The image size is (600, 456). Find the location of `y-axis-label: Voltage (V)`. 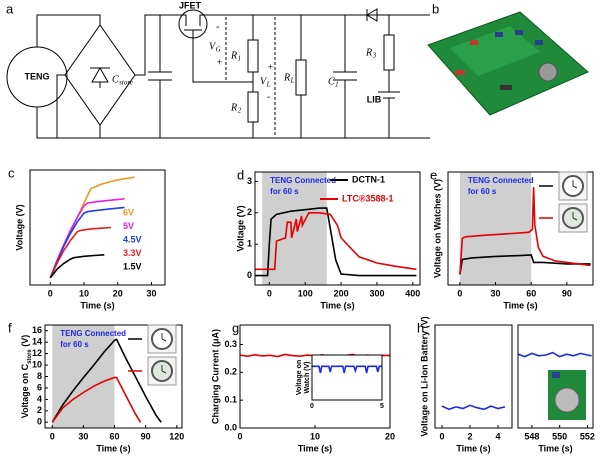

y-axis-label: Voltage (V) is located at coordinates (19, 227).